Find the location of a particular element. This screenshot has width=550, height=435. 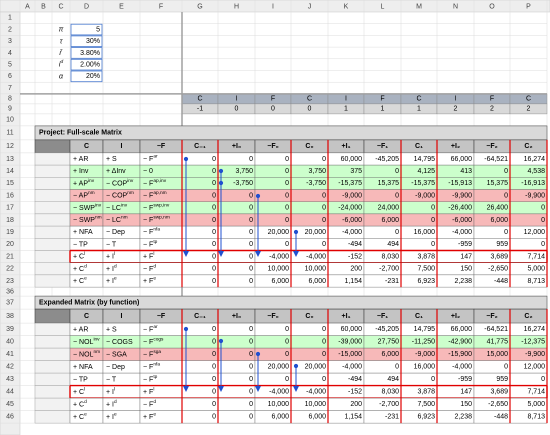

cell-value: 3,689 is located at coordinates (499, 256).